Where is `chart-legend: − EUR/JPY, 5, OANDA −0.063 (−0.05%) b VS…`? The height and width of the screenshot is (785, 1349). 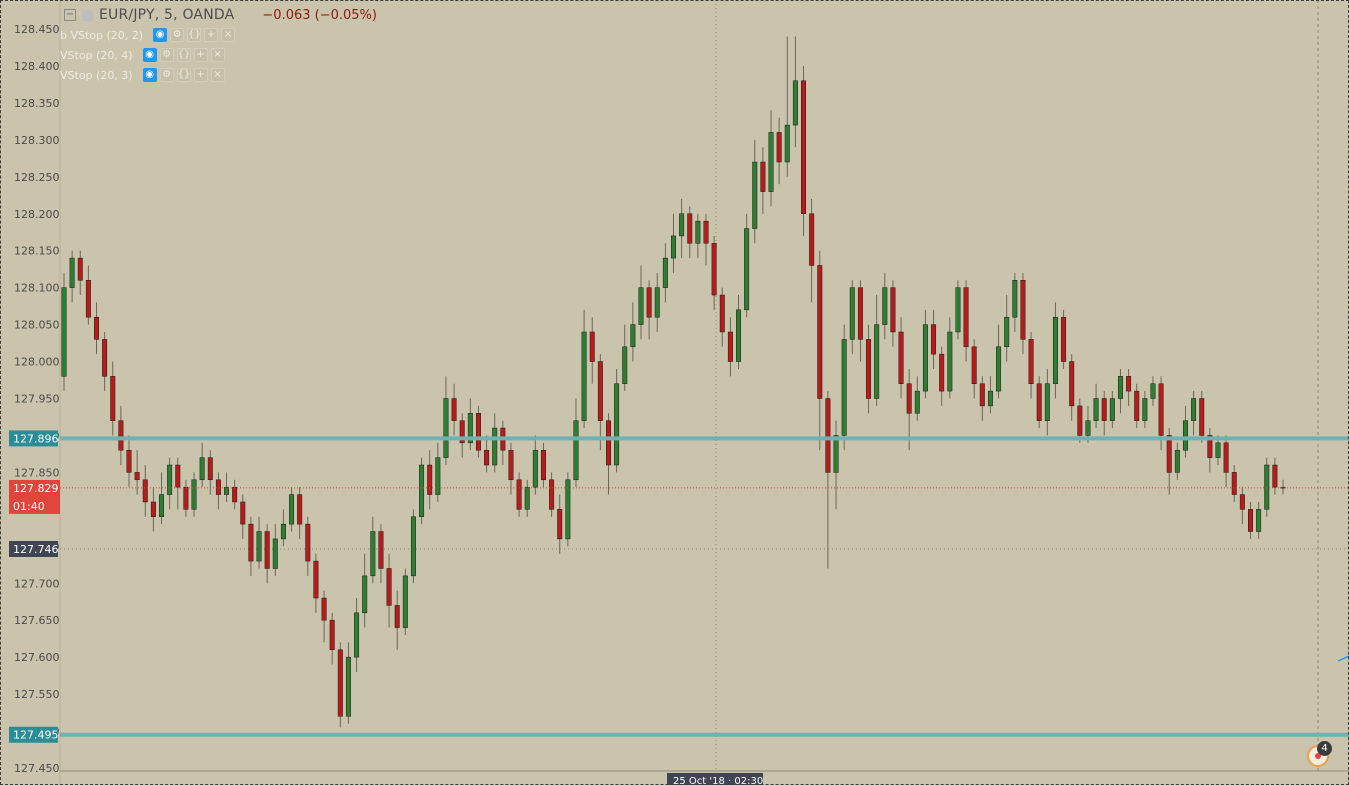
chart-legend: − EUR/JPY, 5, OANDA −0.063 (−0.05%) b VS… is located at coordinates (218, 45).